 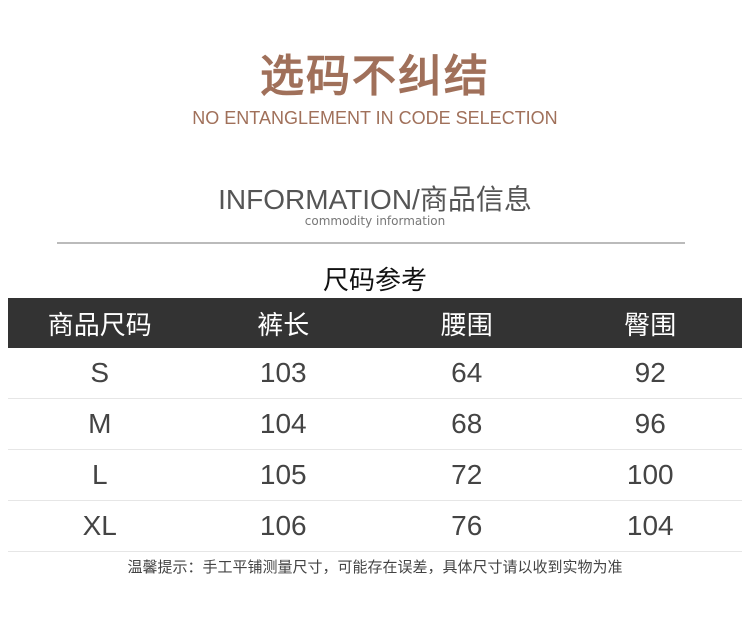 What do you see at coordinates (375, 199) in the screenshot?
I see `info-heading: INFORMATION/商品信息` at bounding box center [375, 199].